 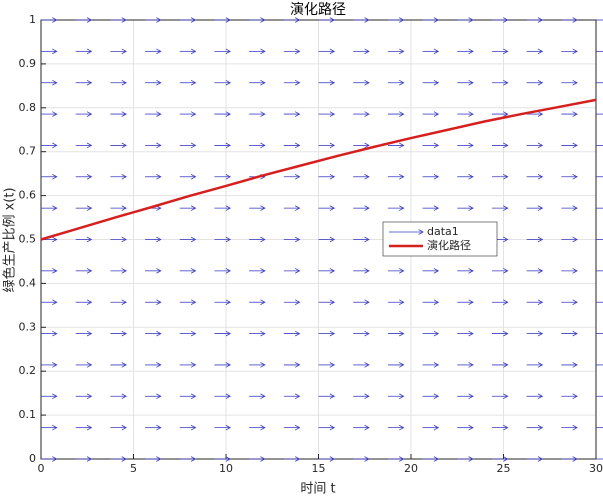 I want to click on y-axis-label: 绿色生产比例 x(t), so click(x=10, y=239).